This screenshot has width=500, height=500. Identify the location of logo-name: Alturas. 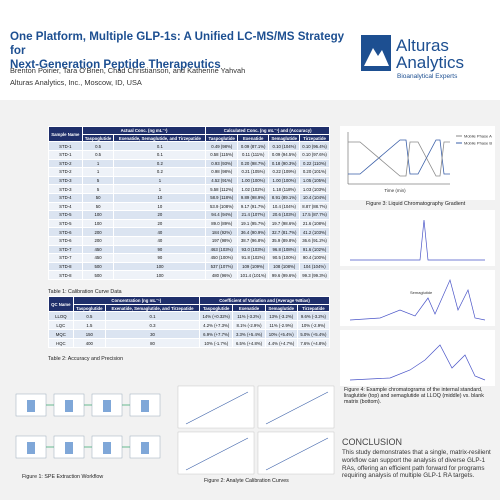
(422, 45).